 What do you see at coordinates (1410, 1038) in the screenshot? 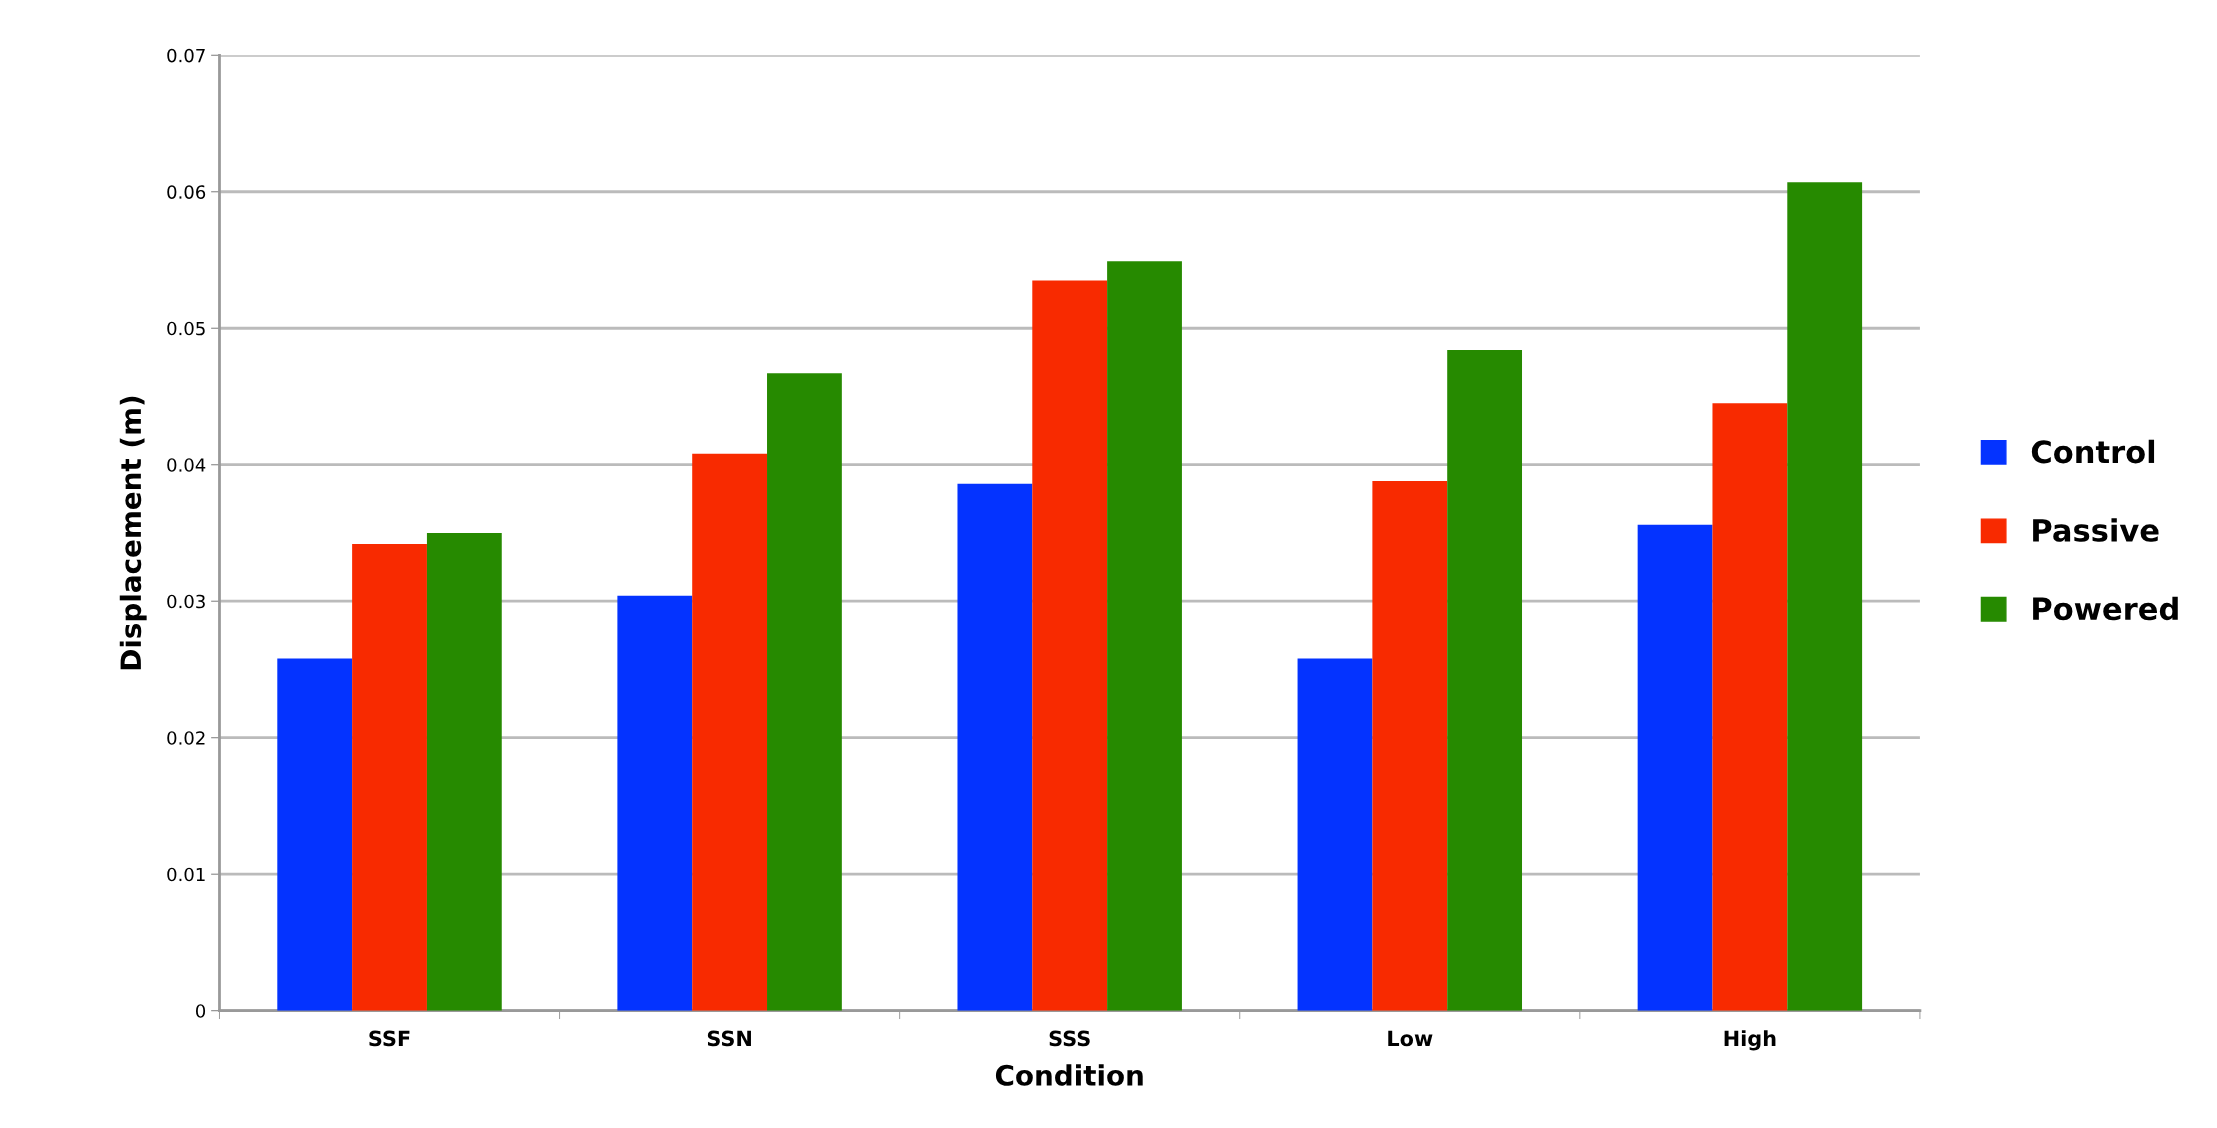
I see `x-tick-label: Low` at bounding box center [1410, 1038].